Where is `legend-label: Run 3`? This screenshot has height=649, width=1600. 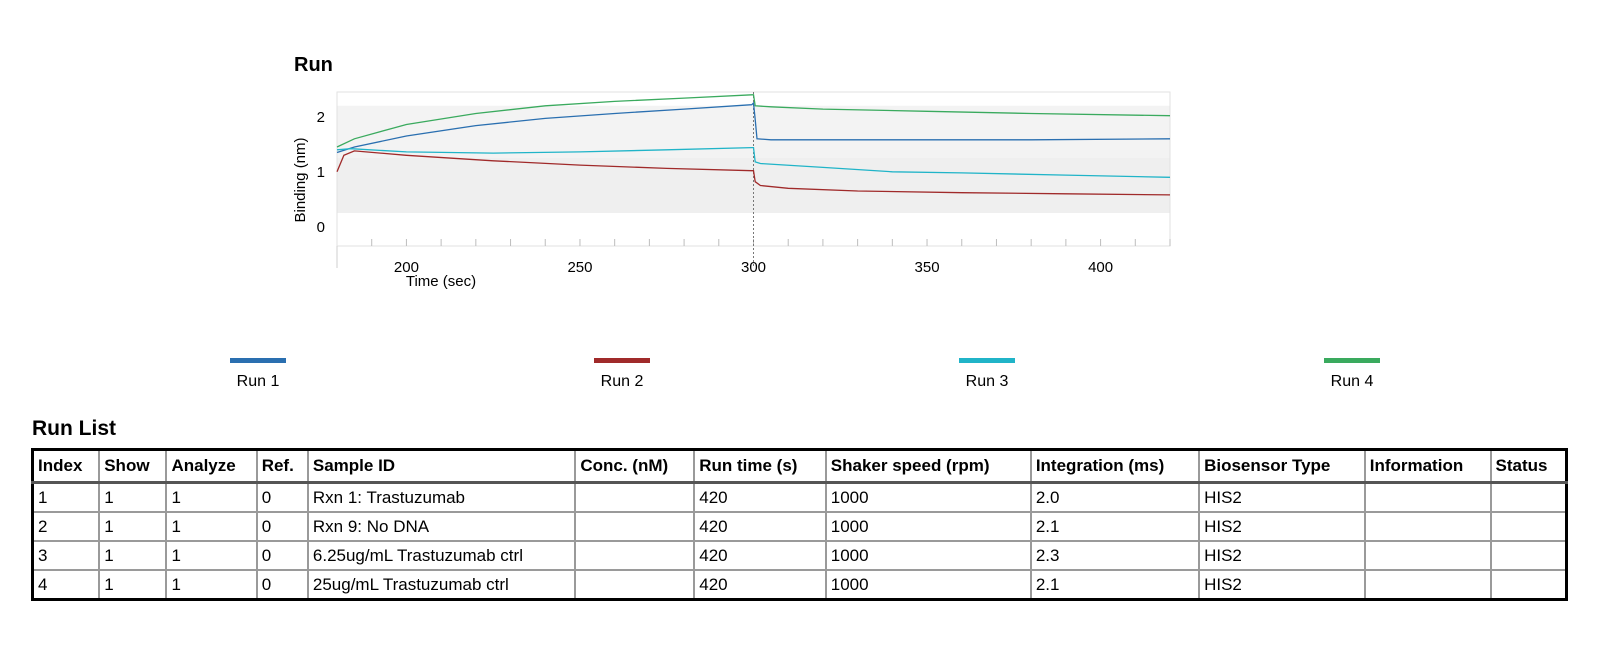 legend-label: Run 3 is located at coordinates (987, 381).